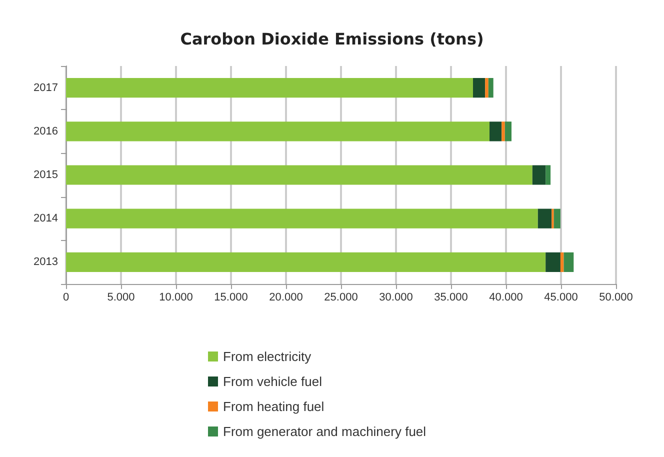 The height and width of the screenshot is (457, 664). I want to click on legend-label: From heating fuel, so click(273, 406).